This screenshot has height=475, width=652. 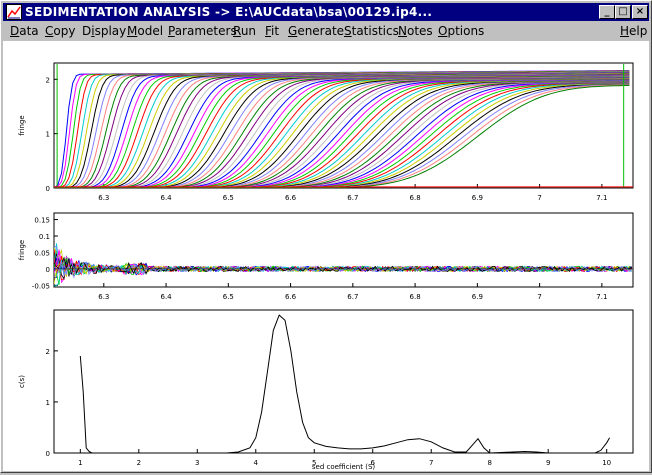 I want to click on residuals-xtick-label: 6.4, so click(x=166, y=297).